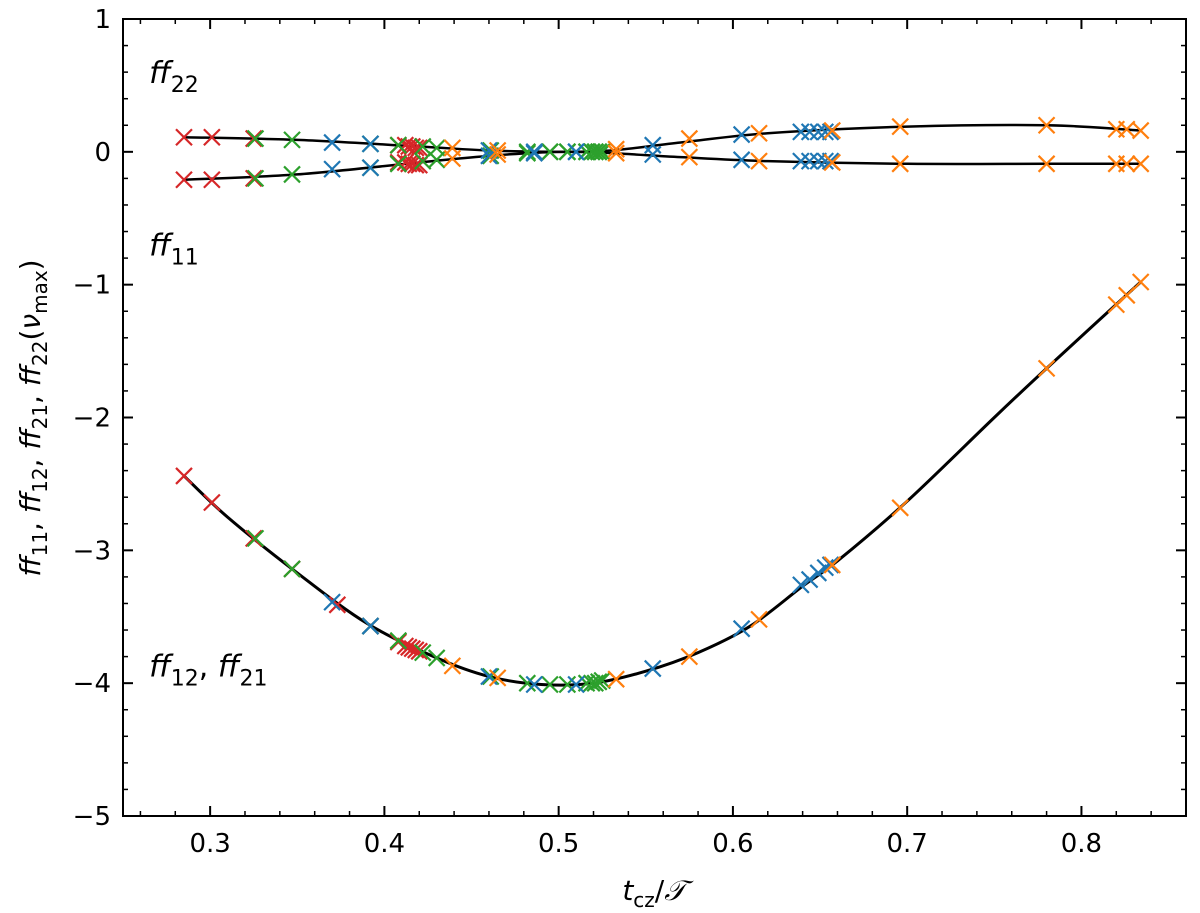 This screenshot has height=913, width=1200. I want to click on x-tick-label: 0.4, so click(384, 844).